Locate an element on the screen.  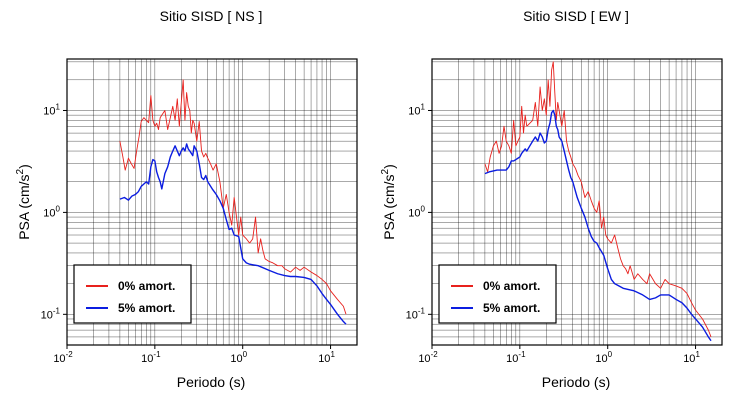
series-line-5pct is located at coordinates (233, 234).